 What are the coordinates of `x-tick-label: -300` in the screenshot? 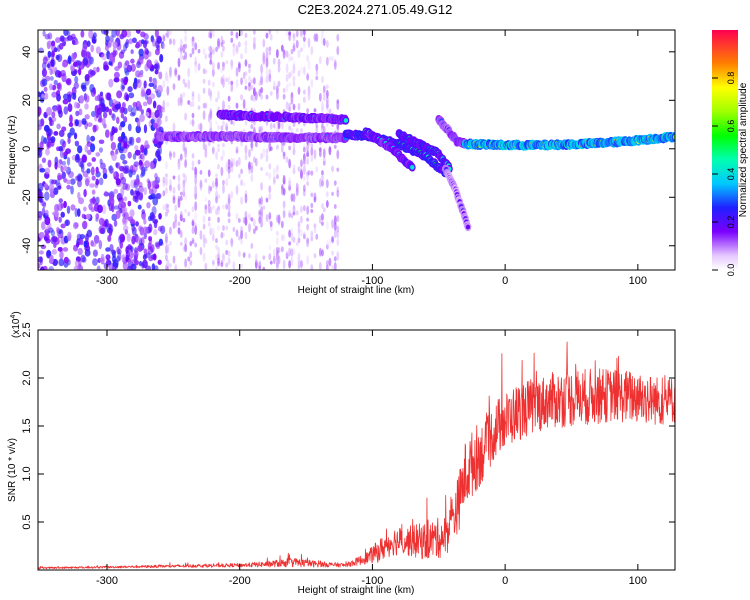 It's located at (107, 281).